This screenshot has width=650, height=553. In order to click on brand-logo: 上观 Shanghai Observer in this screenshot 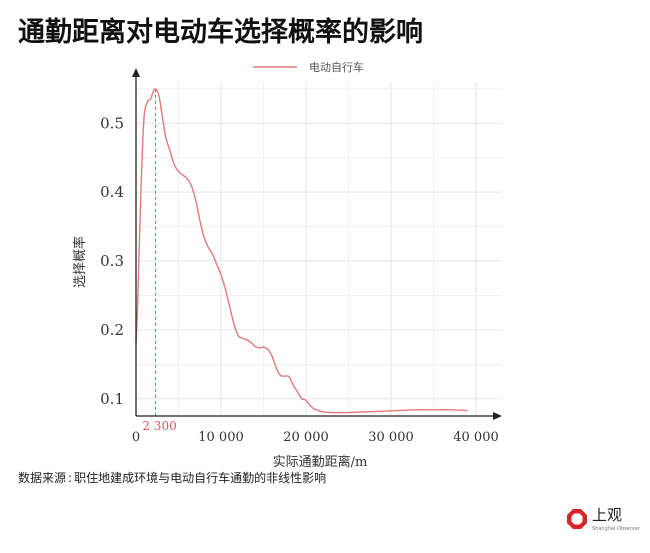, I will do `click(603, 521)`.